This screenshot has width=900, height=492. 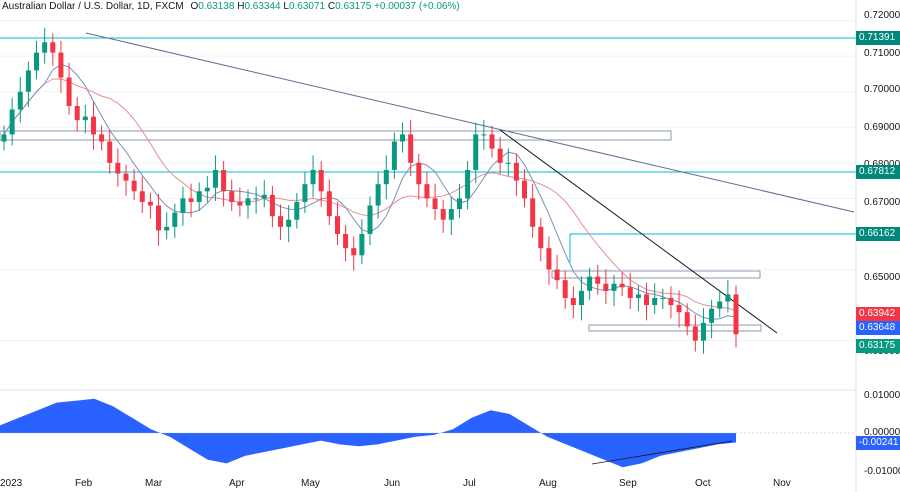 I want to click on low-value: 0.63071, so click(x=307, y=6).